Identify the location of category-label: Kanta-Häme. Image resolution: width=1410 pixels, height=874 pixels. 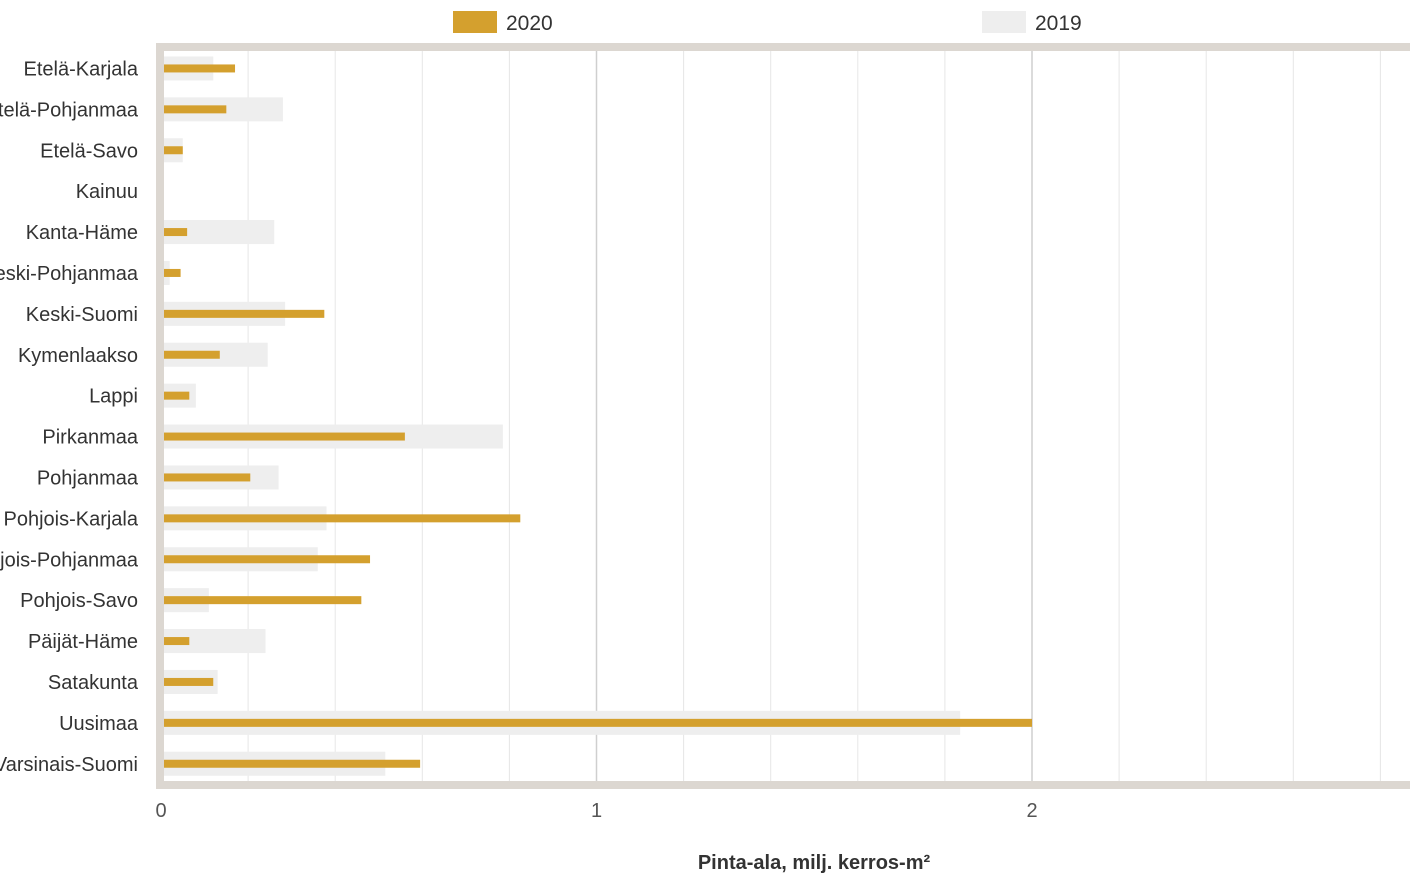
(82, 233).